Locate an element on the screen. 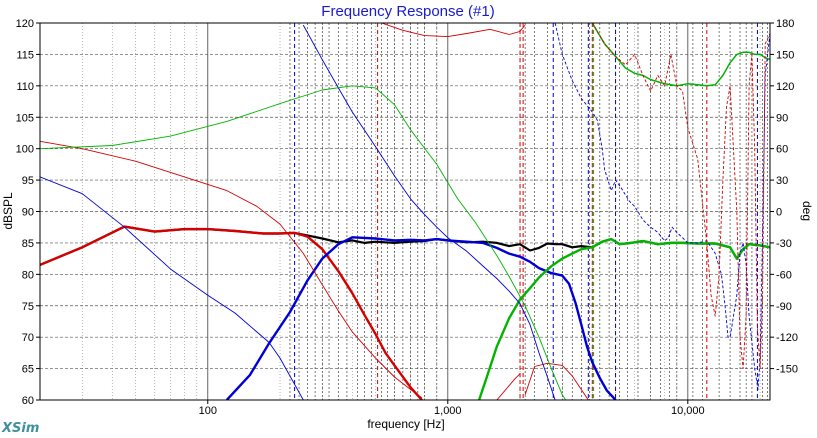 The image size is (817, 438). y-tick-label: 65 is located at coordinates (28, 370).